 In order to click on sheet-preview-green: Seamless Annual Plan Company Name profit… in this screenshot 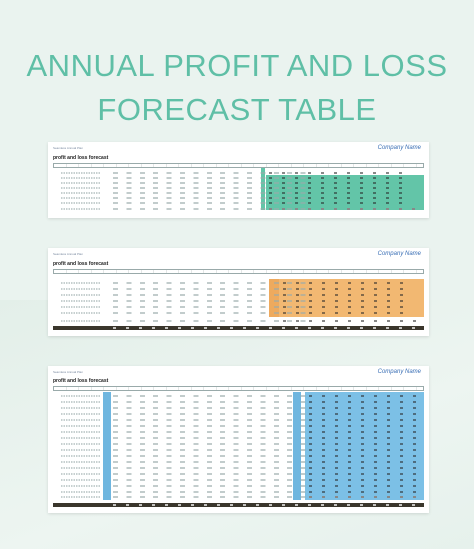, I will do `click(238, 180)`.